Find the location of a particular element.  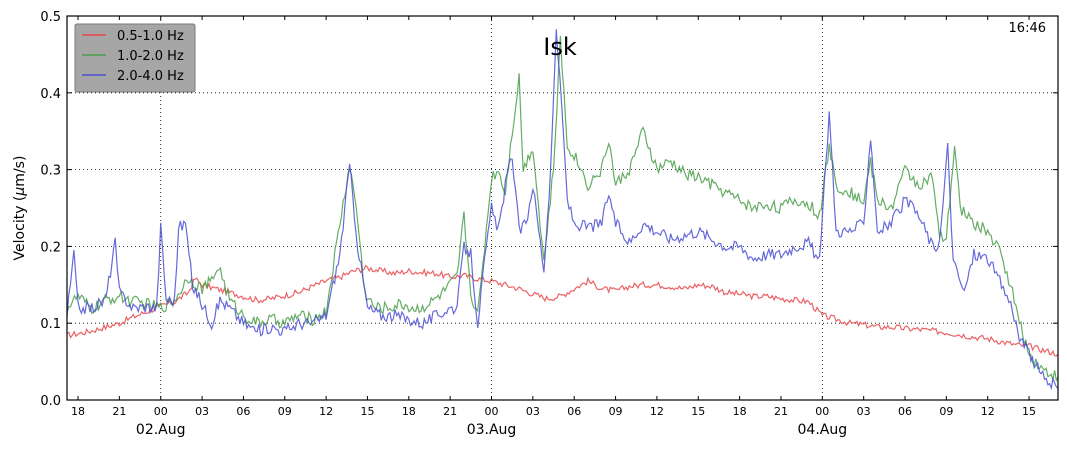

day-labels: 02.Aug 03.Aug 04.Aug is located at coordinates (491, 430).